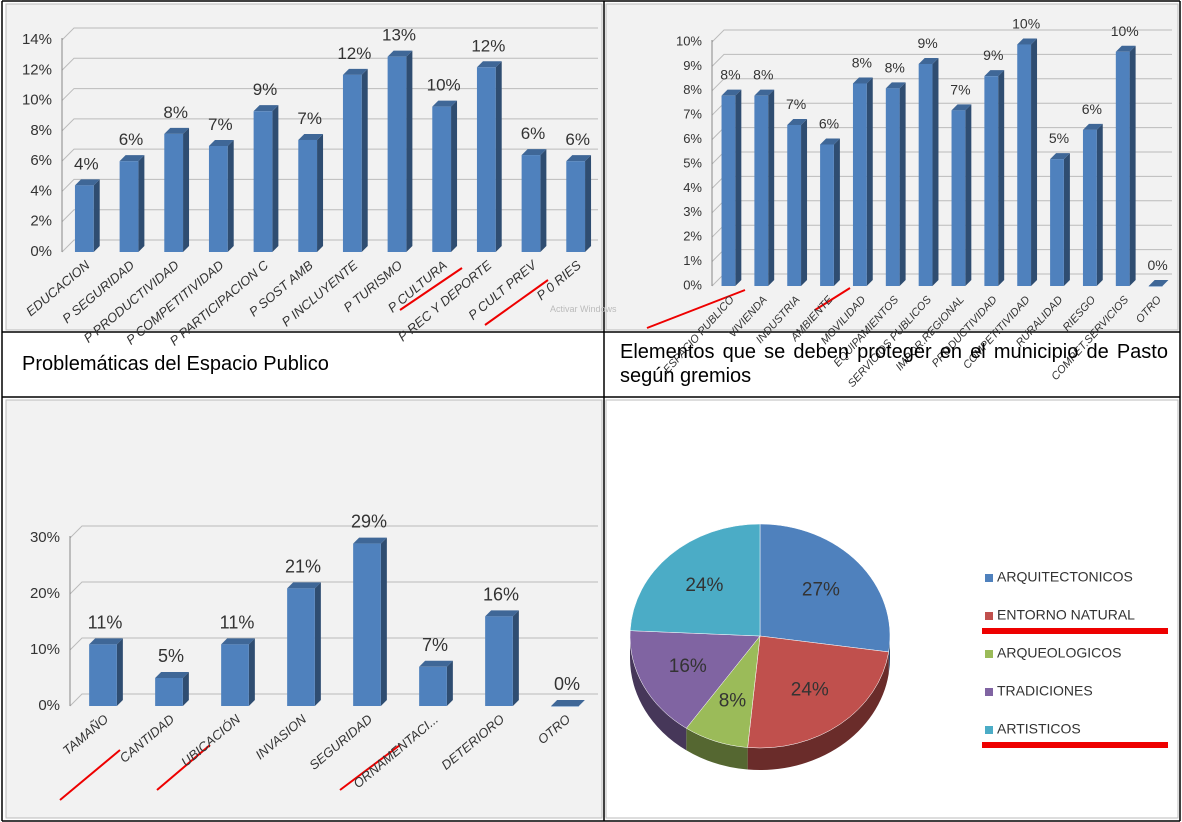 The height and width of the screenshot is (822, 1182). Describe the element at coordinates (821, 590) in the screenshot. I see `data-label: 27%` at that location.